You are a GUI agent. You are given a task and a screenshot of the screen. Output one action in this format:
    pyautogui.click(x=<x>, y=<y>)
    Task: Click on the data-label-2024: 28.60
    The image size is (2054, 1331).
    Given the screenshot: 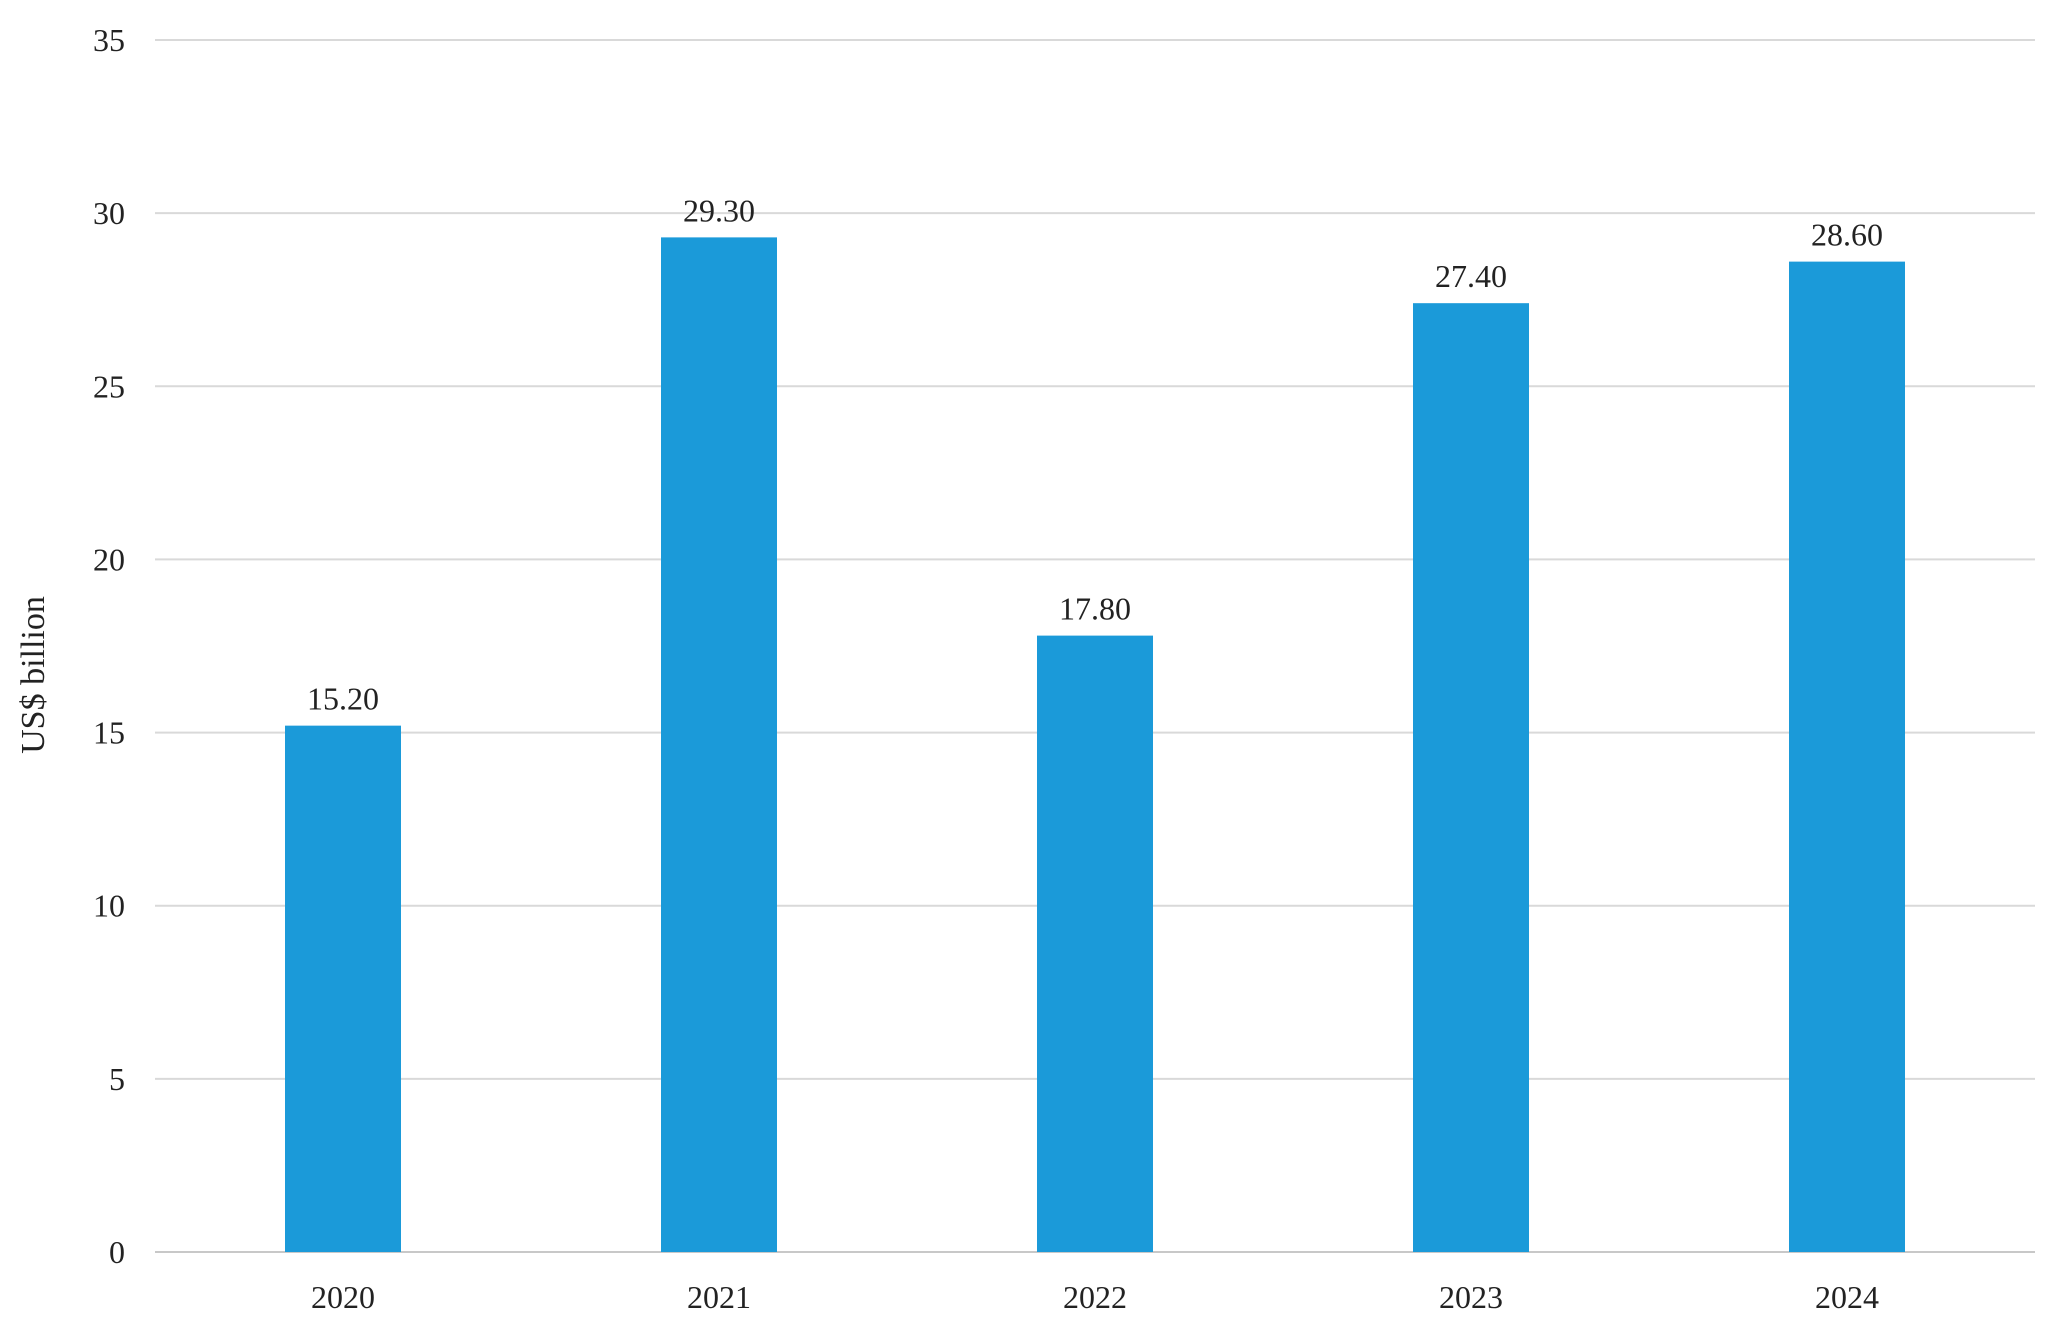 What is the action you would take?
    pyautogui.click(x=1847, y=235)
    